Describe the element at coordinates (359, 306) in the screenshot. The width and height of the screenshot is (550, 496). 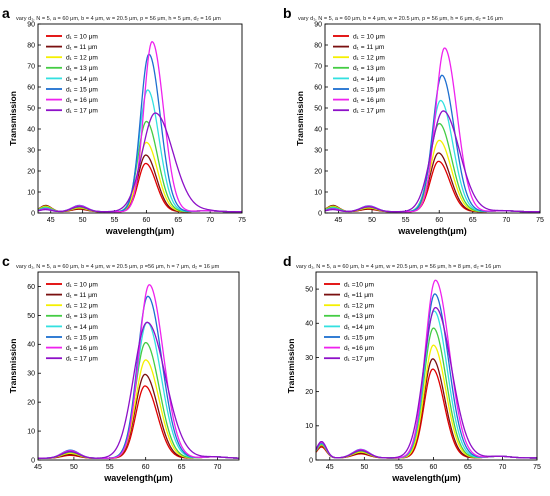
I see `legend-entry: d₁ =12 μm` at that location.